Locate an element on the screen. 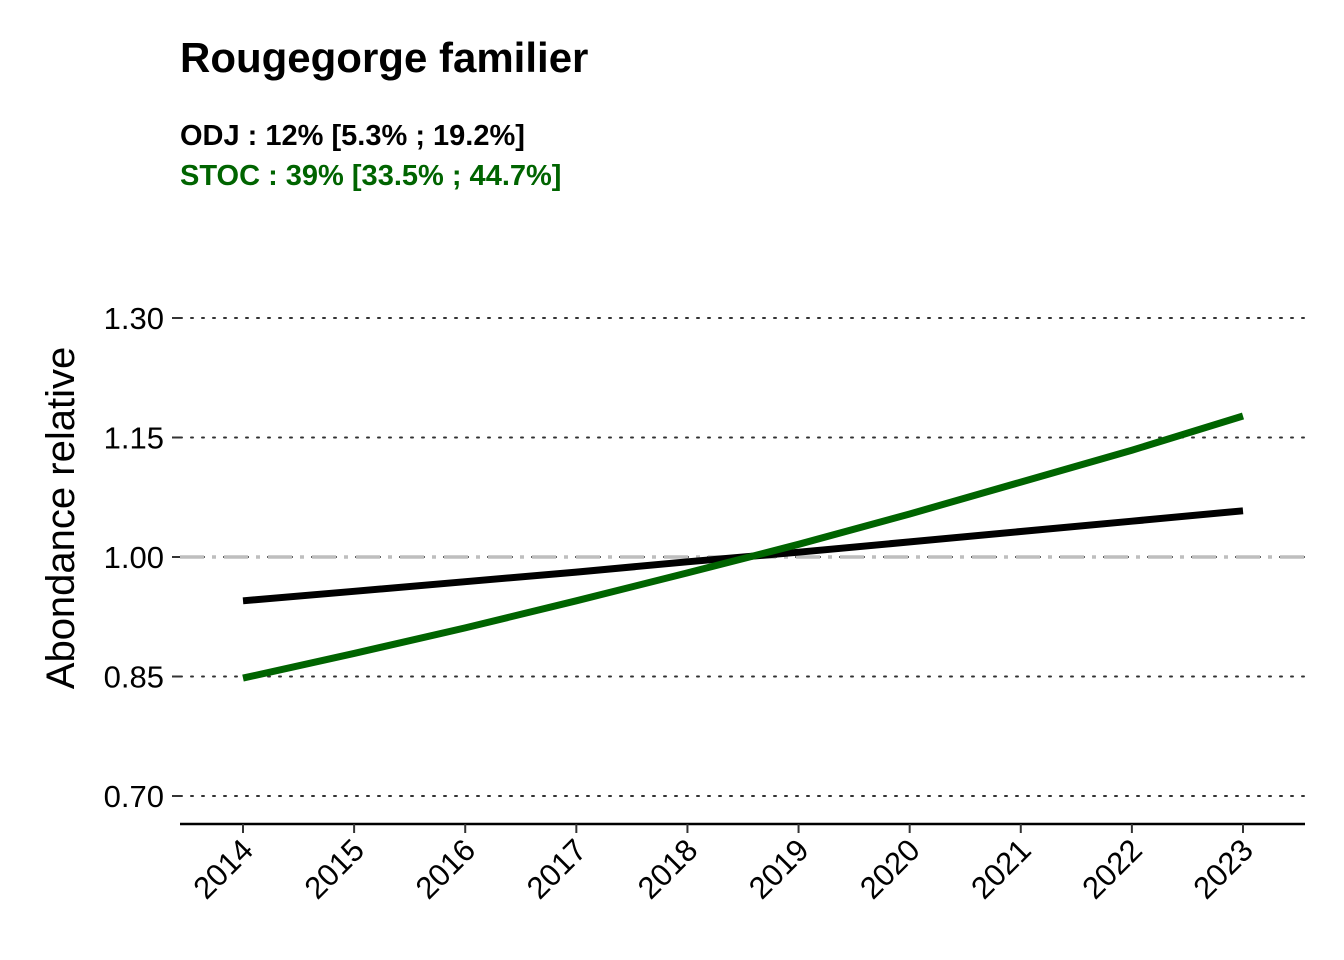 The width and height of the screenshot is (1344, 960). x-tick-label: 2021 is located at coordinates (1001, 869).